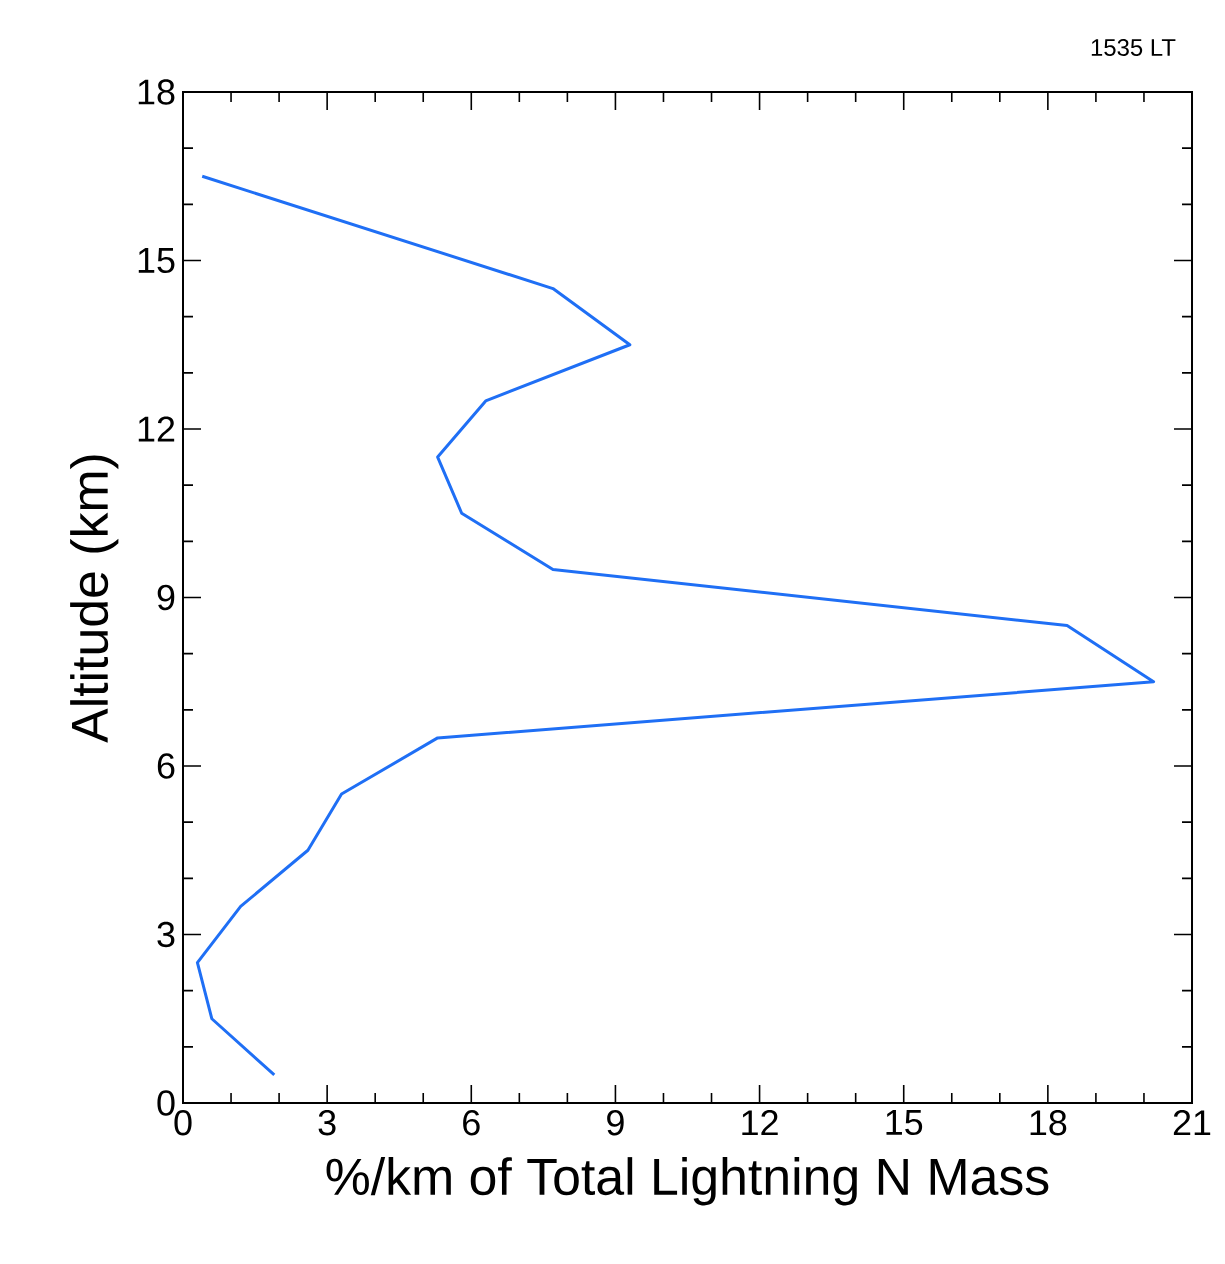 The image size is (1225, 1264). I want to click on x-tick-label: 21, so click(1192, 1123).